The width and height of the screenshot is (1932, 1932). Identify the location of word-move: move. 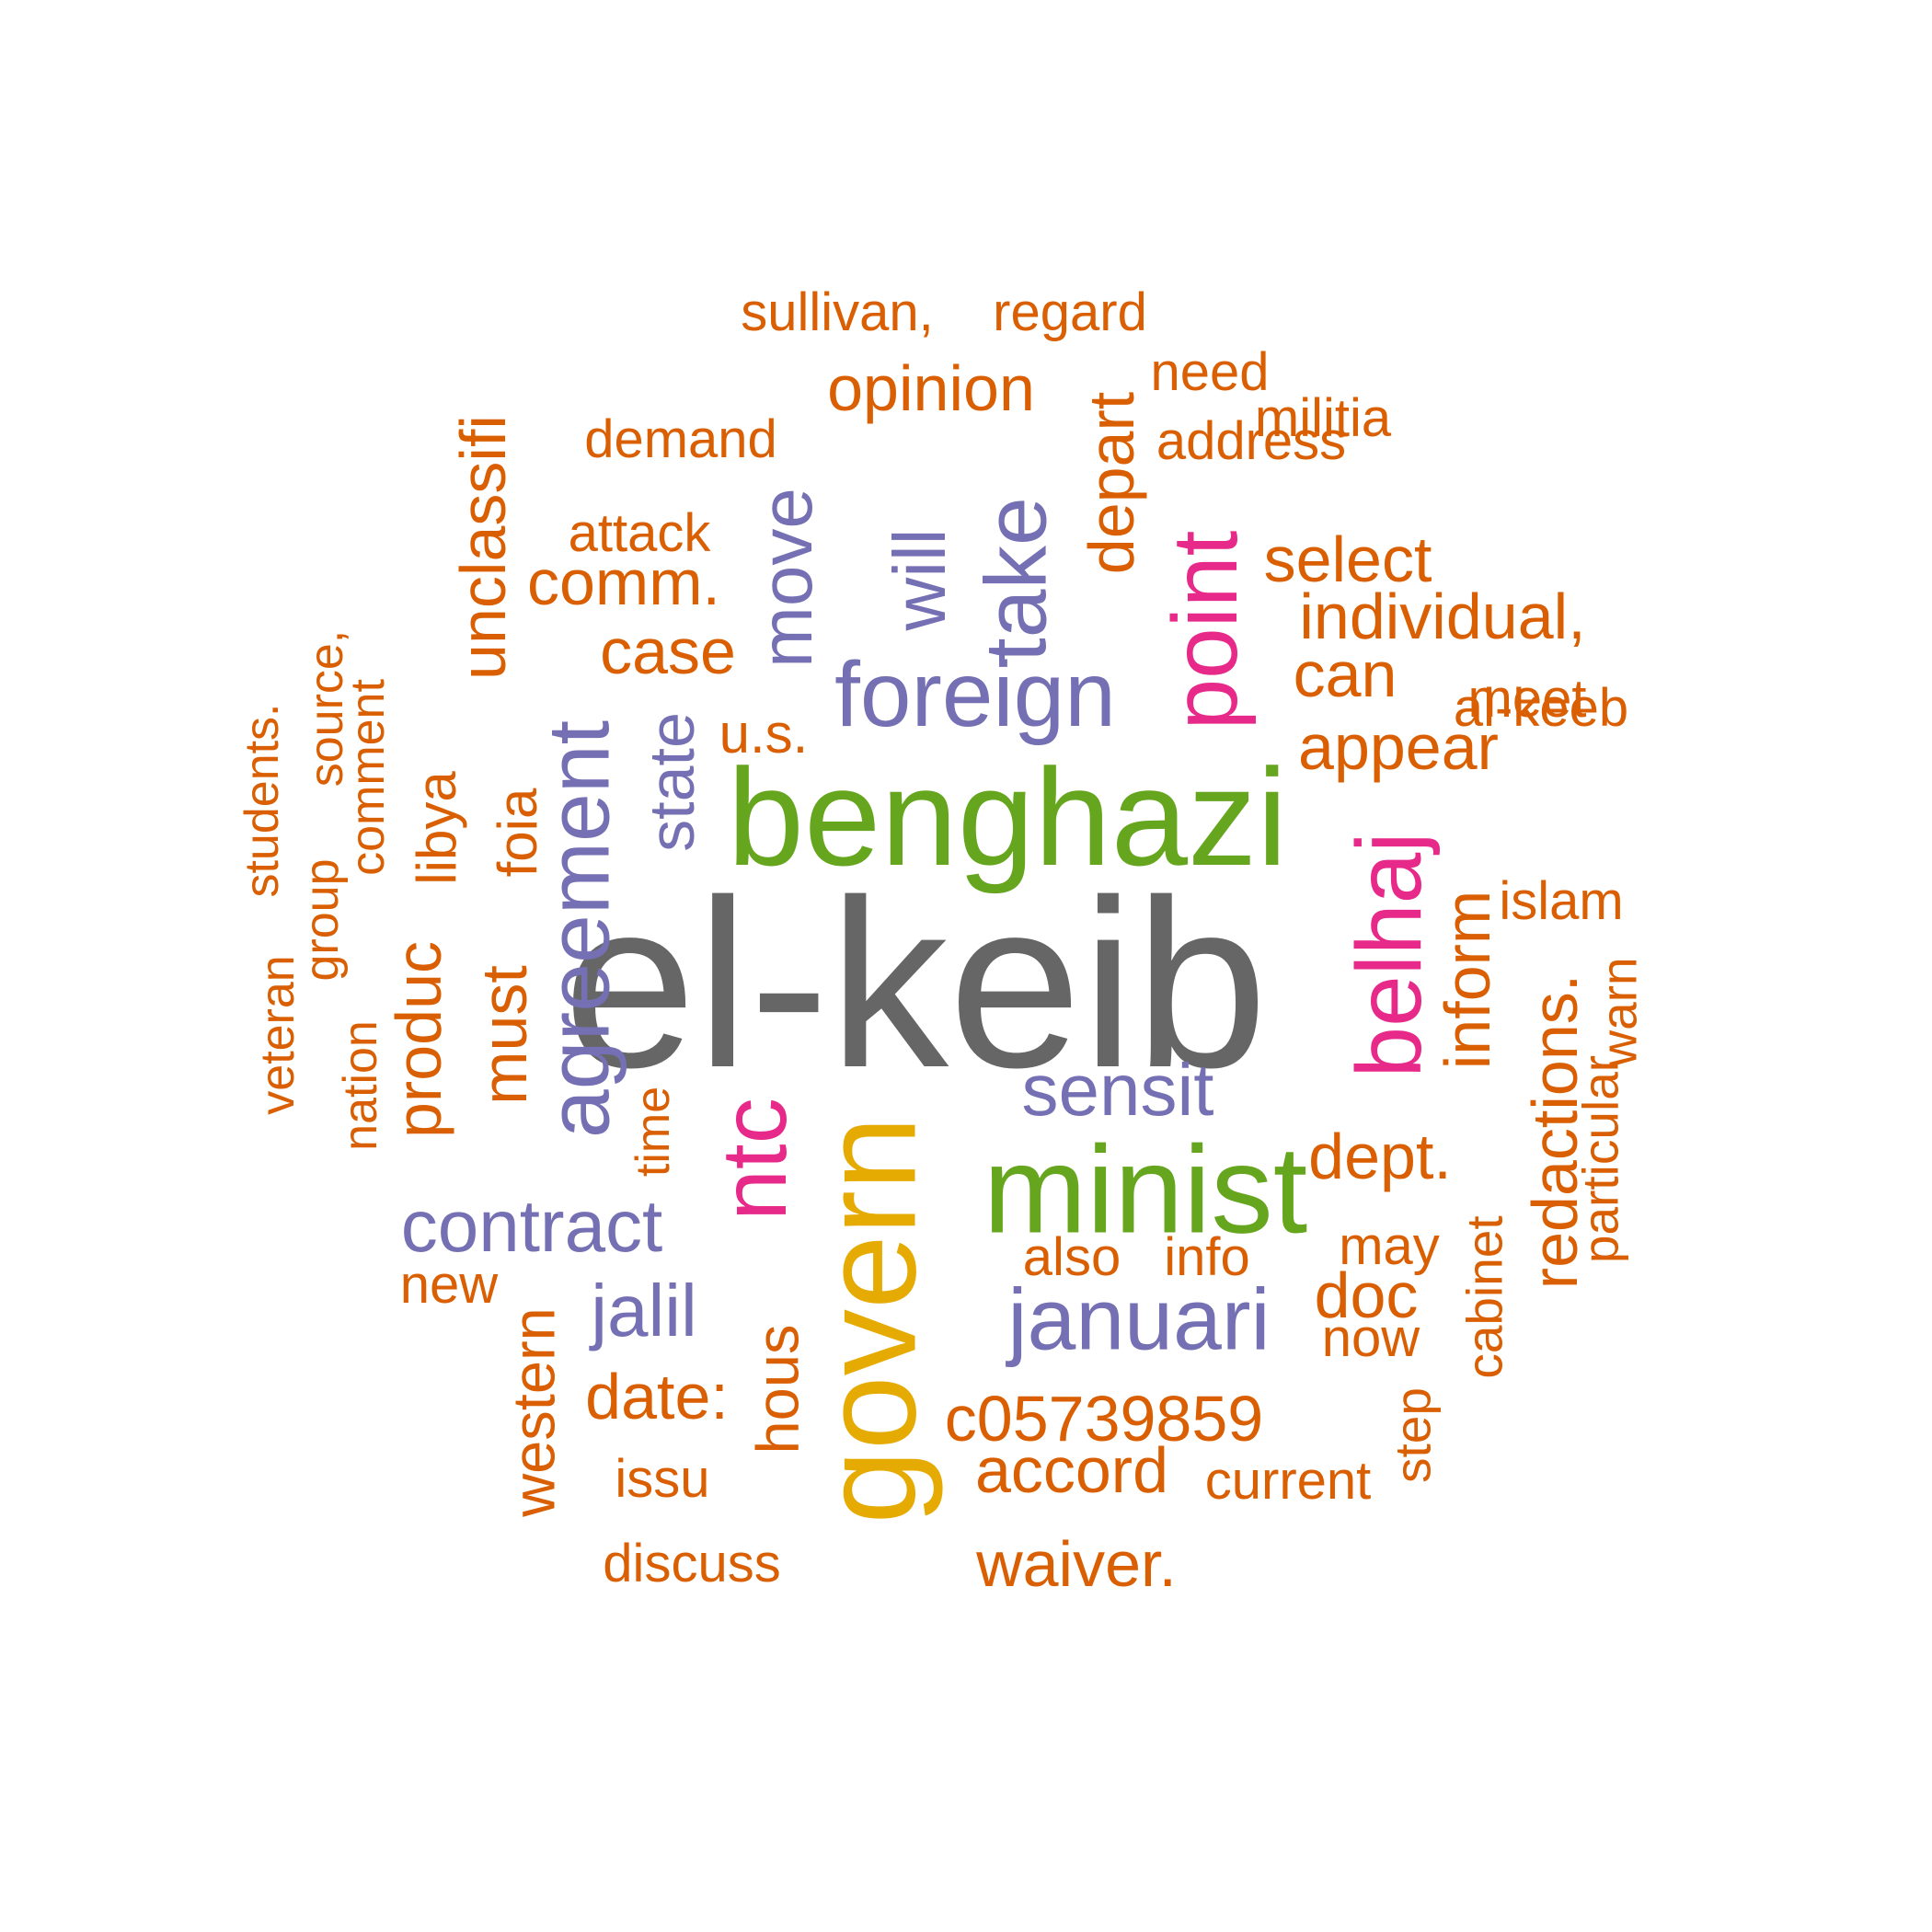
(786, 578).